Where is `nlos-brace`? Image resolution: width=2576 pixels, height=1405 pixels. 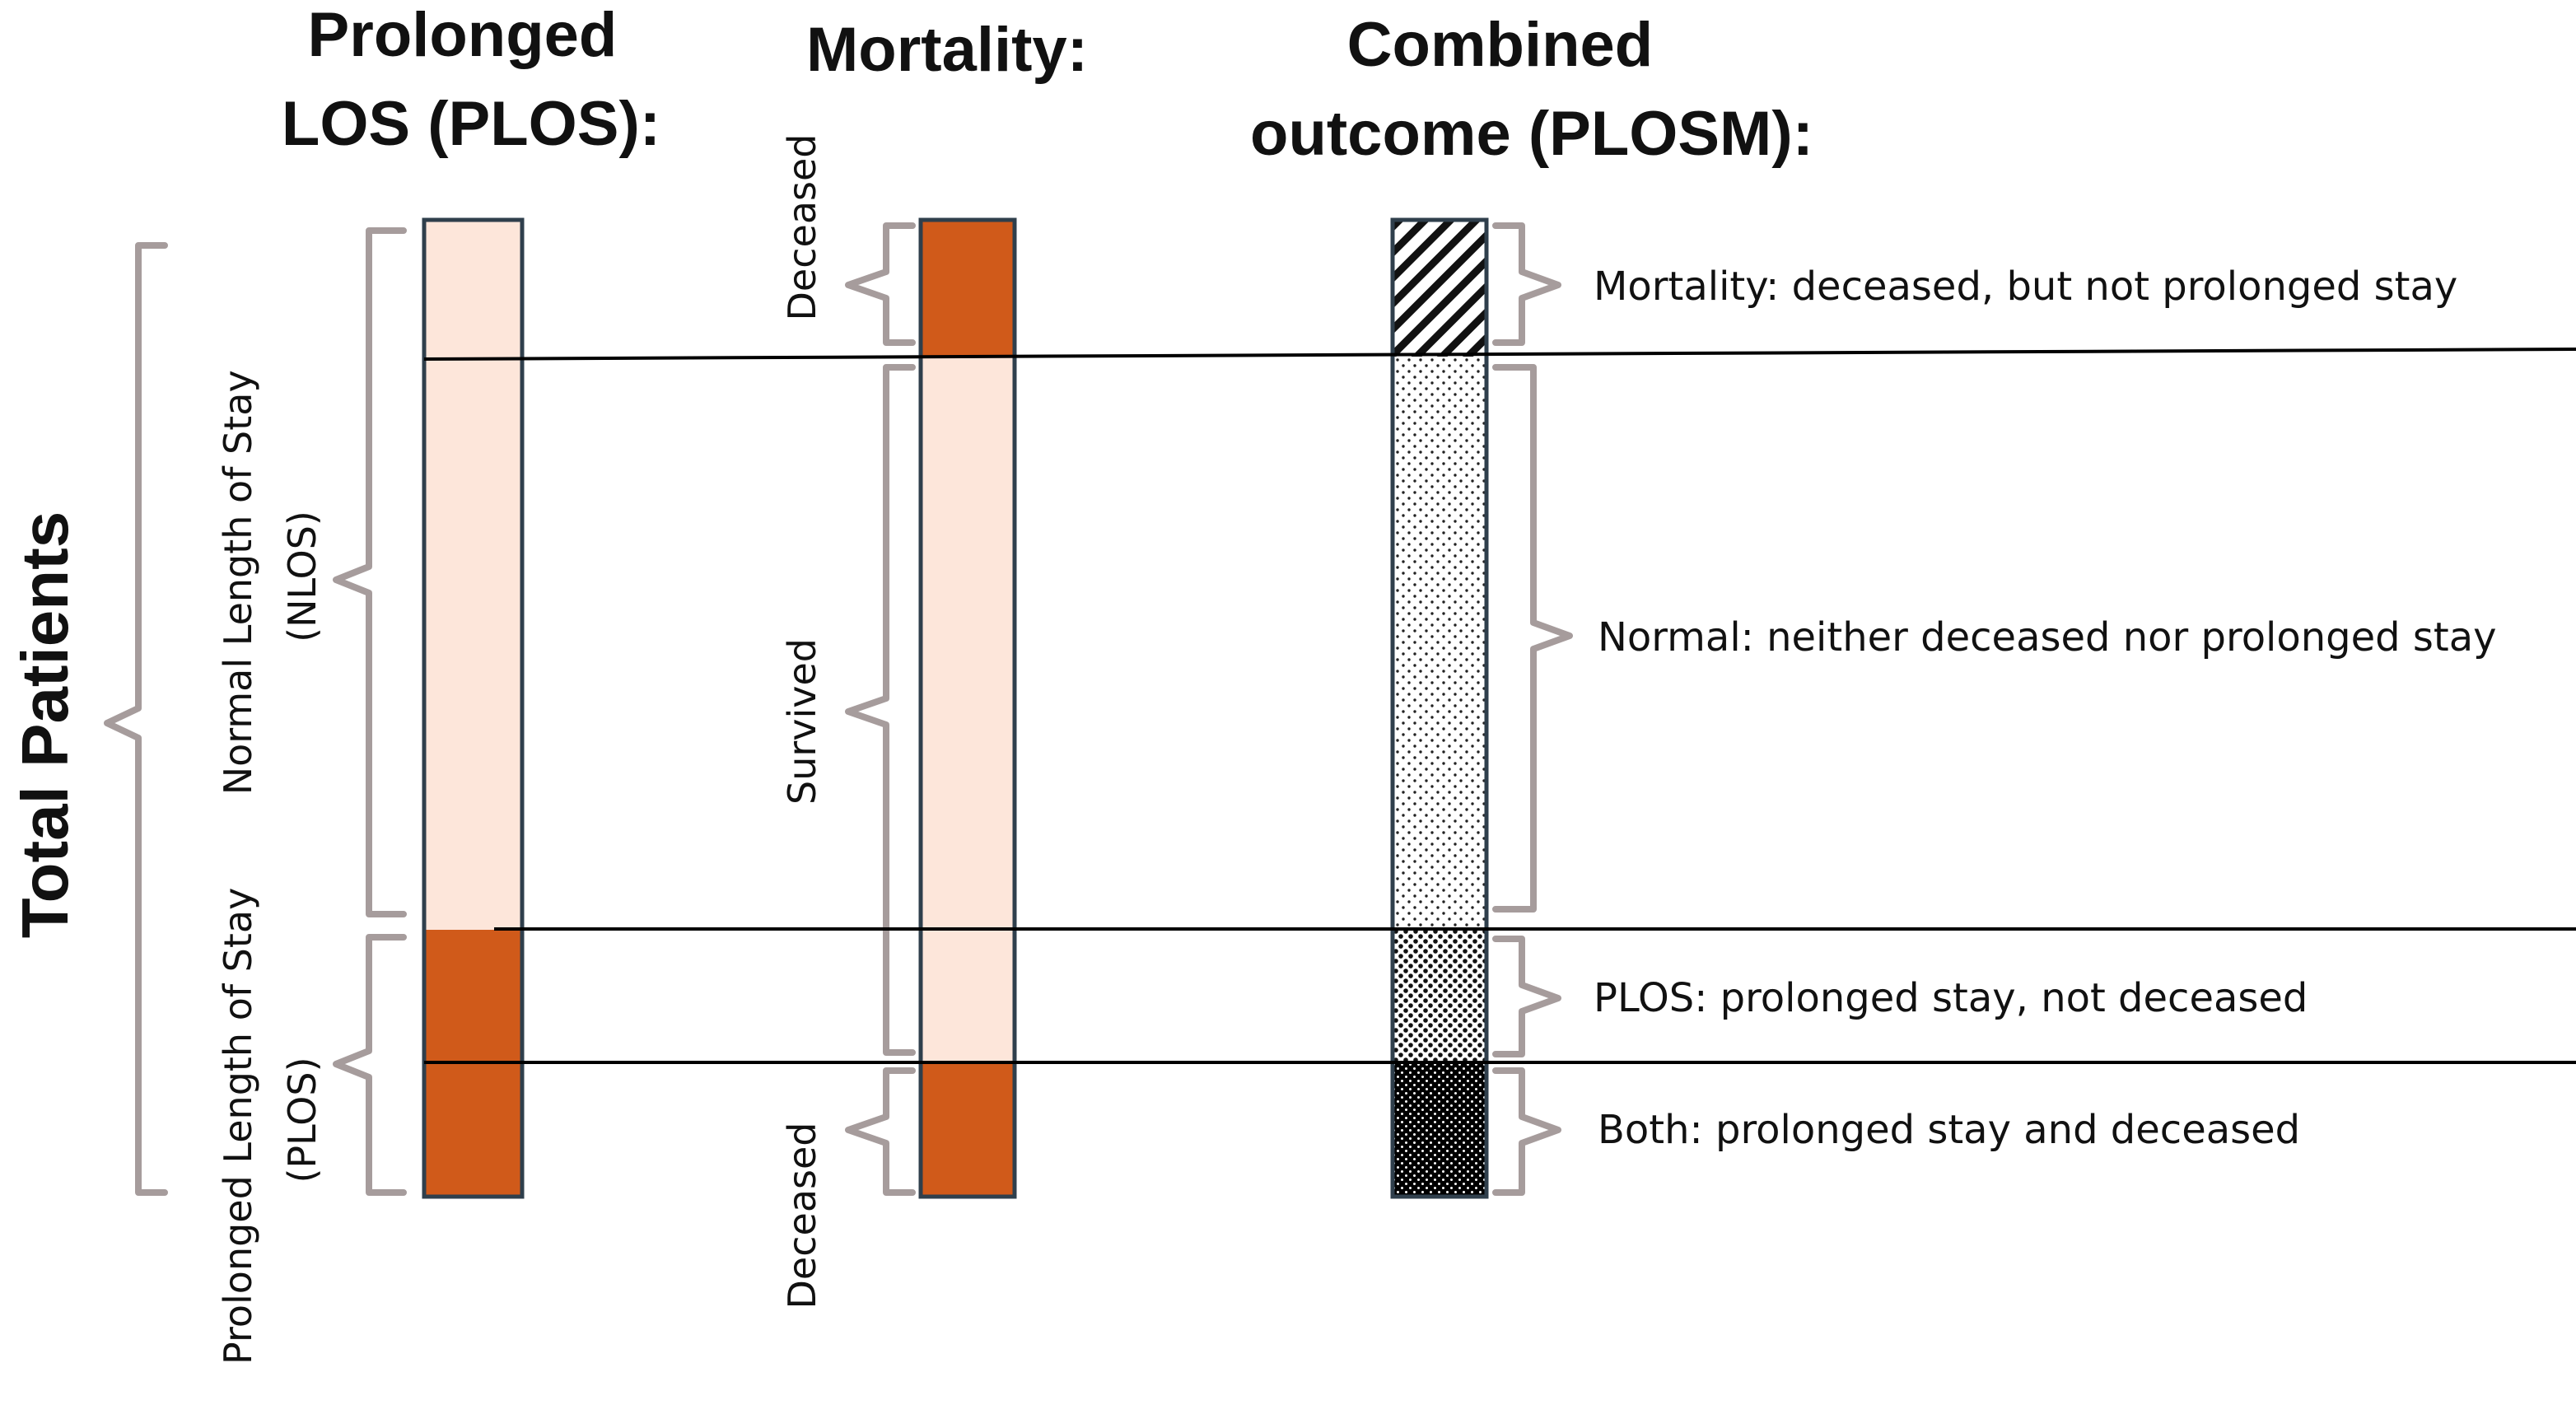 nlos-brace is located at coordinates (370, 572).